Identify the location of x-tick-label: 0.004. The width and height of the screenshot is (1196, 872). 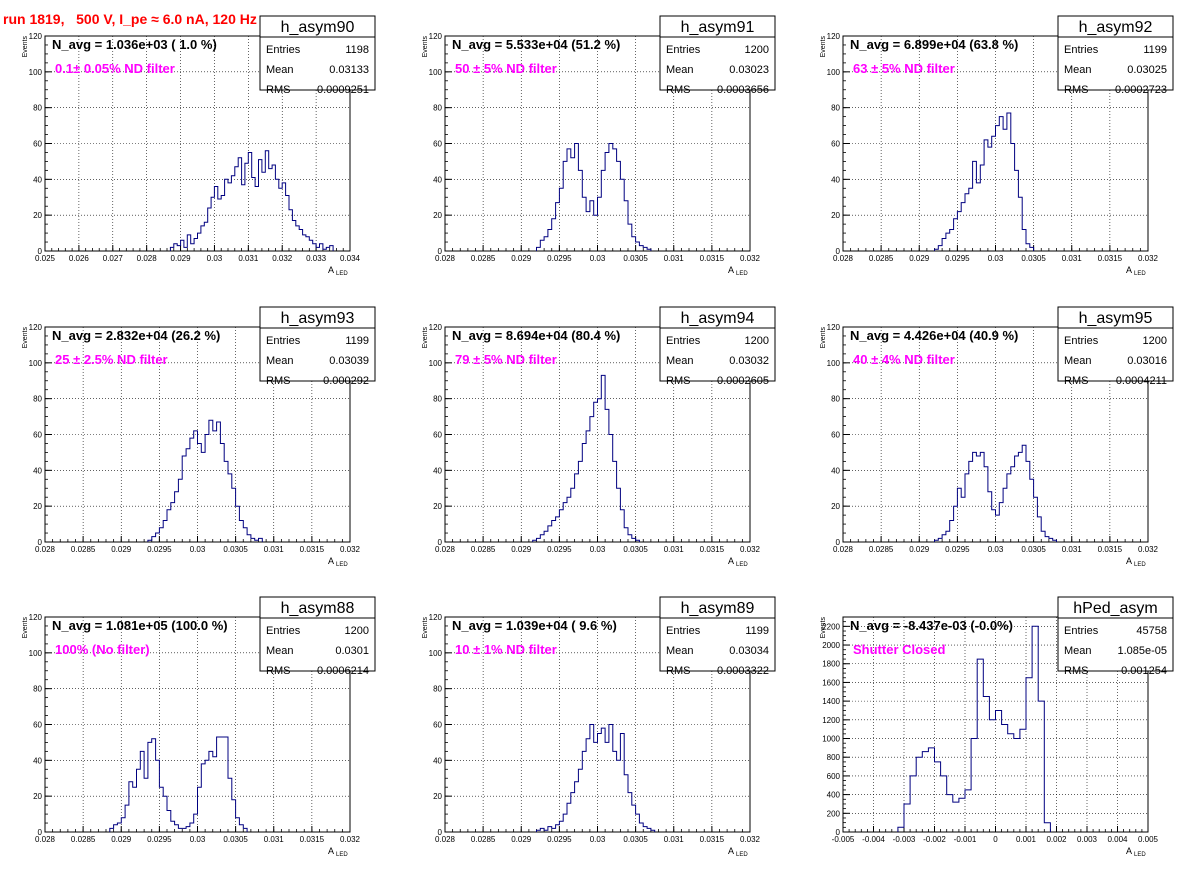
(1117, 839).